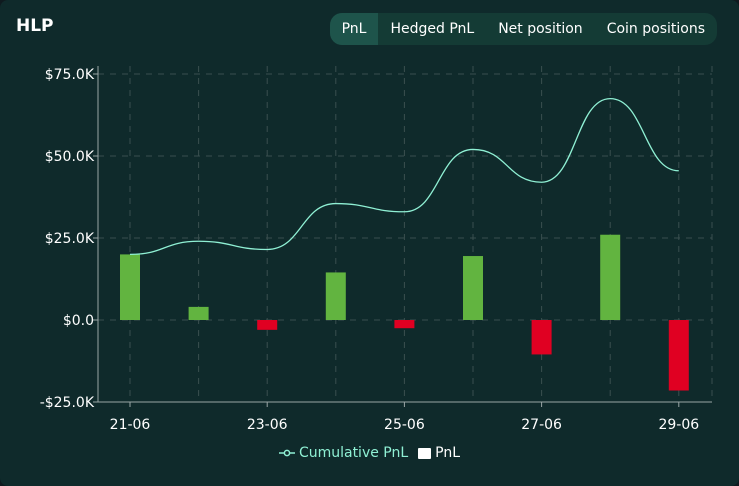 This screenshot has width=739, height=486. Describe the element at coordinates (678, 425) in the screenshot. I see `x-tick-label: 29-06` at that location.